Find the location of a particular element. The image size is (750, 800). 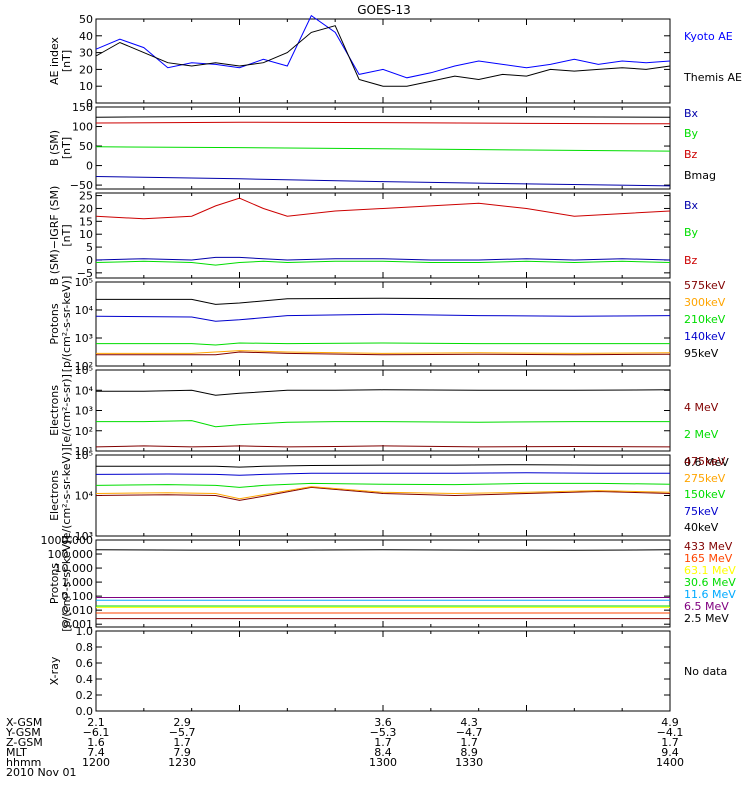

legend-entry: 165 MeV is located at coordinates (708, 558).